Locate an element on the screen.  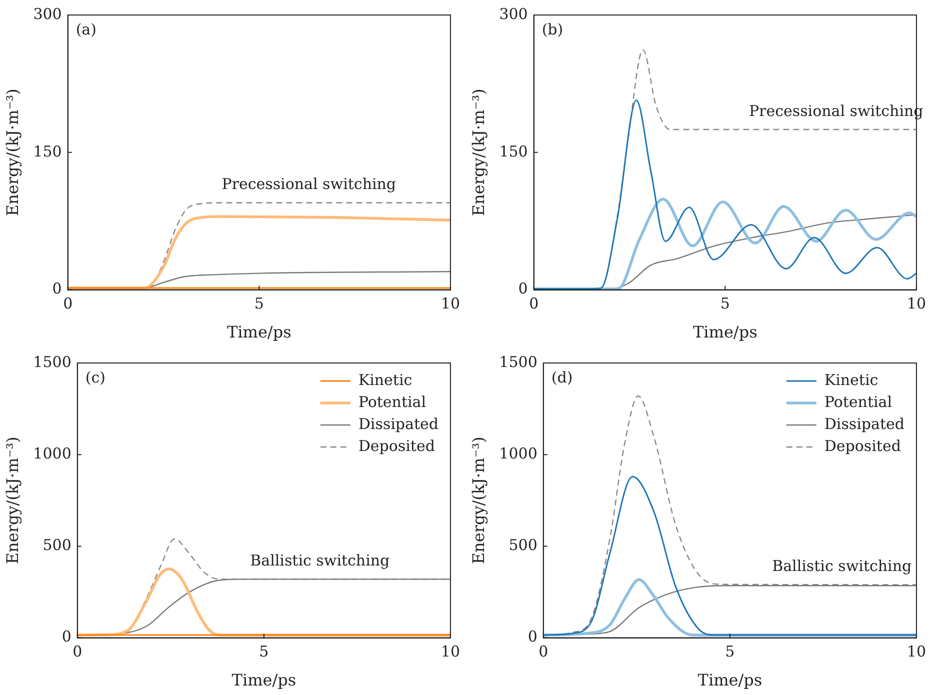
annotation: (c) is located at coordinates (95, 377).